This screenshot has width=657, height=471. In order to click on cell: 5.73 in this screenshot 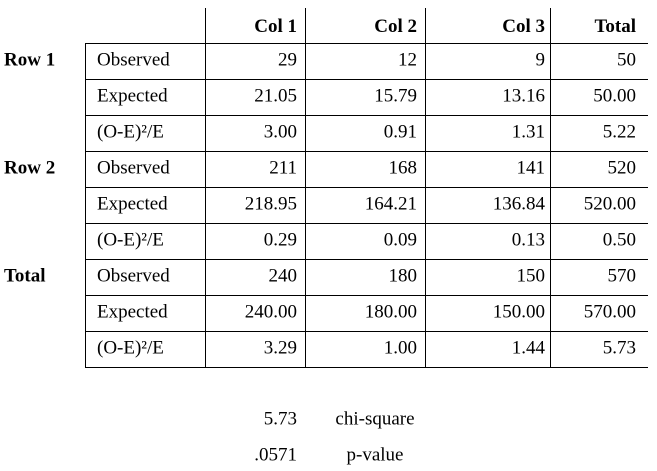, I will do `click(619, 347)`.